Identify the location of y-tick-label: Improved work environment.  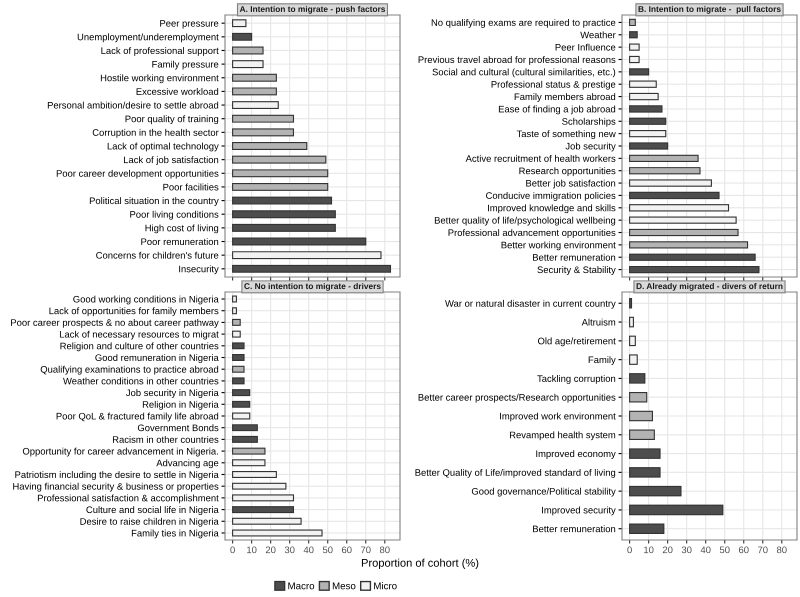
(558, 417).